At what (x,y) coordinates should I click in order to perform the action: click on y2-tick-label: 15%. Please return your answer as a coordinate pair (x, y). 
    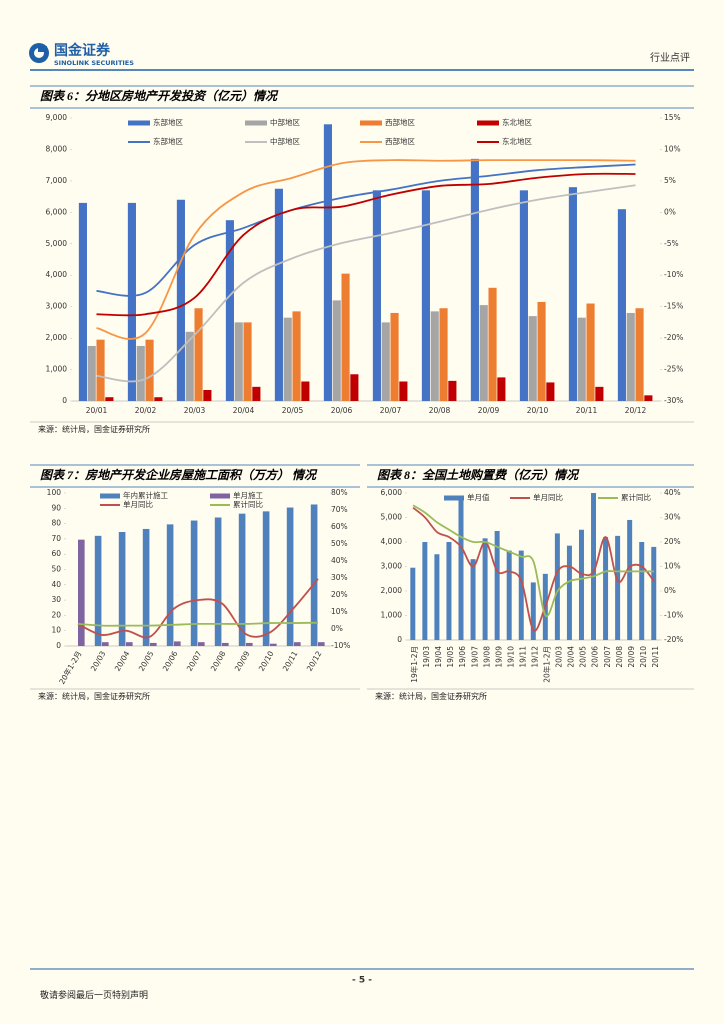
    Looking at the image, I should click on (672, 117).